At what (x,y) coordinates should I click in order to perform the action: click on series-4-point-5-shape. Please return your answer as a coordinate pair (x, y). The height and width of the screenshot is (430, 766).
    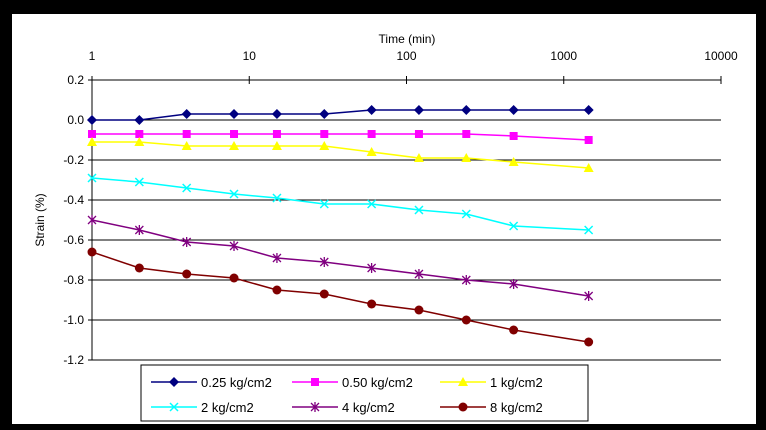
    Looking at the image, I should click on (324, 262).